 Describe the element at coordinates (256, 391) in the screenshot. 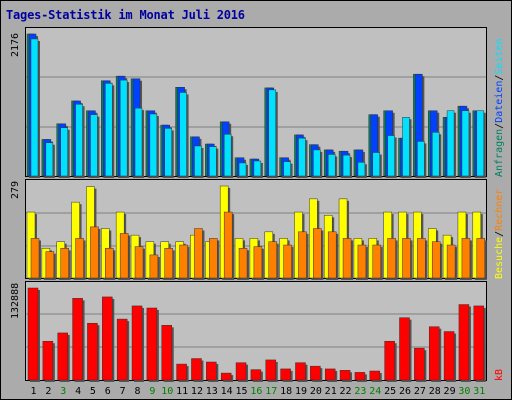

I see `x-tick-label: 16` at that location.